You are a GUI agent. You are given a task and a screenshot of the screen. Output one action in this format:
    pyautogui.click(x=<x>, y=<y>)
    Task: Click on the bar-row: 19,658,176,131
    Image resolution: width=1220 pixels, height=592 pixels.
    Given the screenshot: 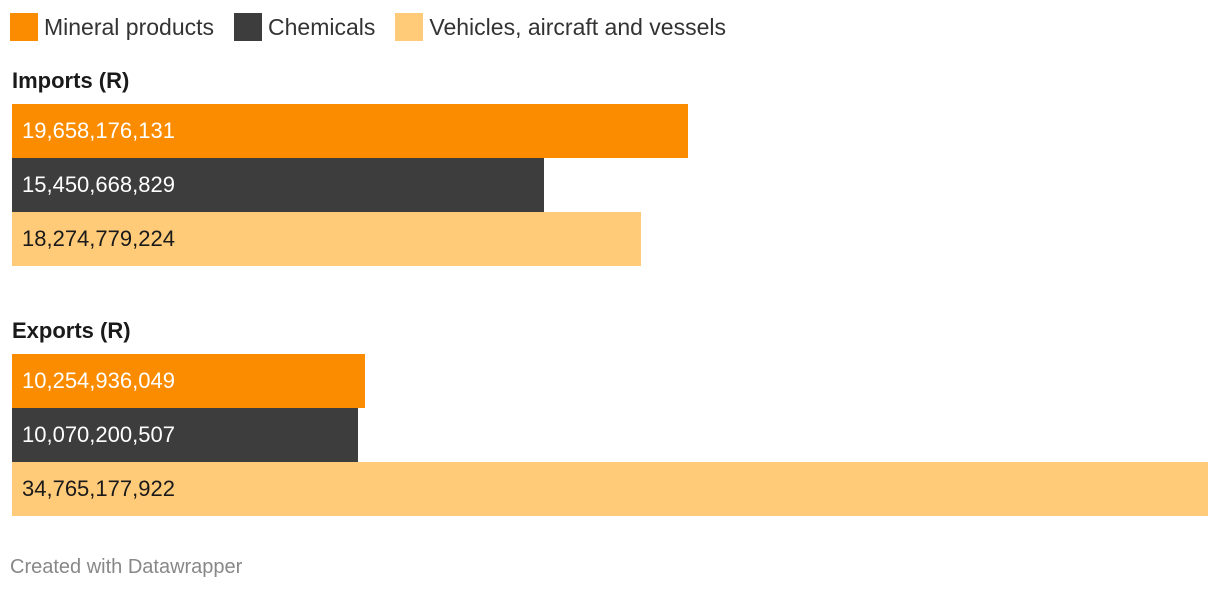 What is the action you would take?
    pyautogui.click(x=610, y=131)
    